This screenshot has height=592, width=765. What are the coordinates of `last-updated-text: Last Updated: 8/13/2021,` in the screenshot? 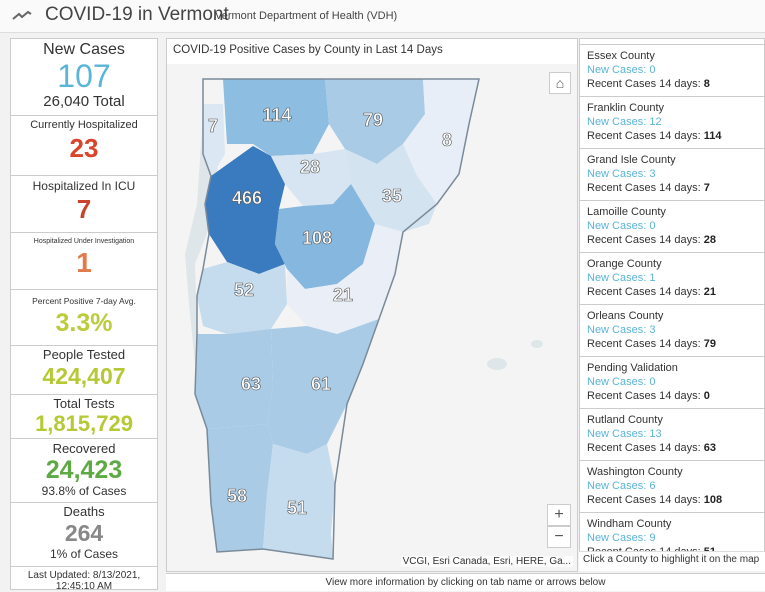 It's located at (84, 575).